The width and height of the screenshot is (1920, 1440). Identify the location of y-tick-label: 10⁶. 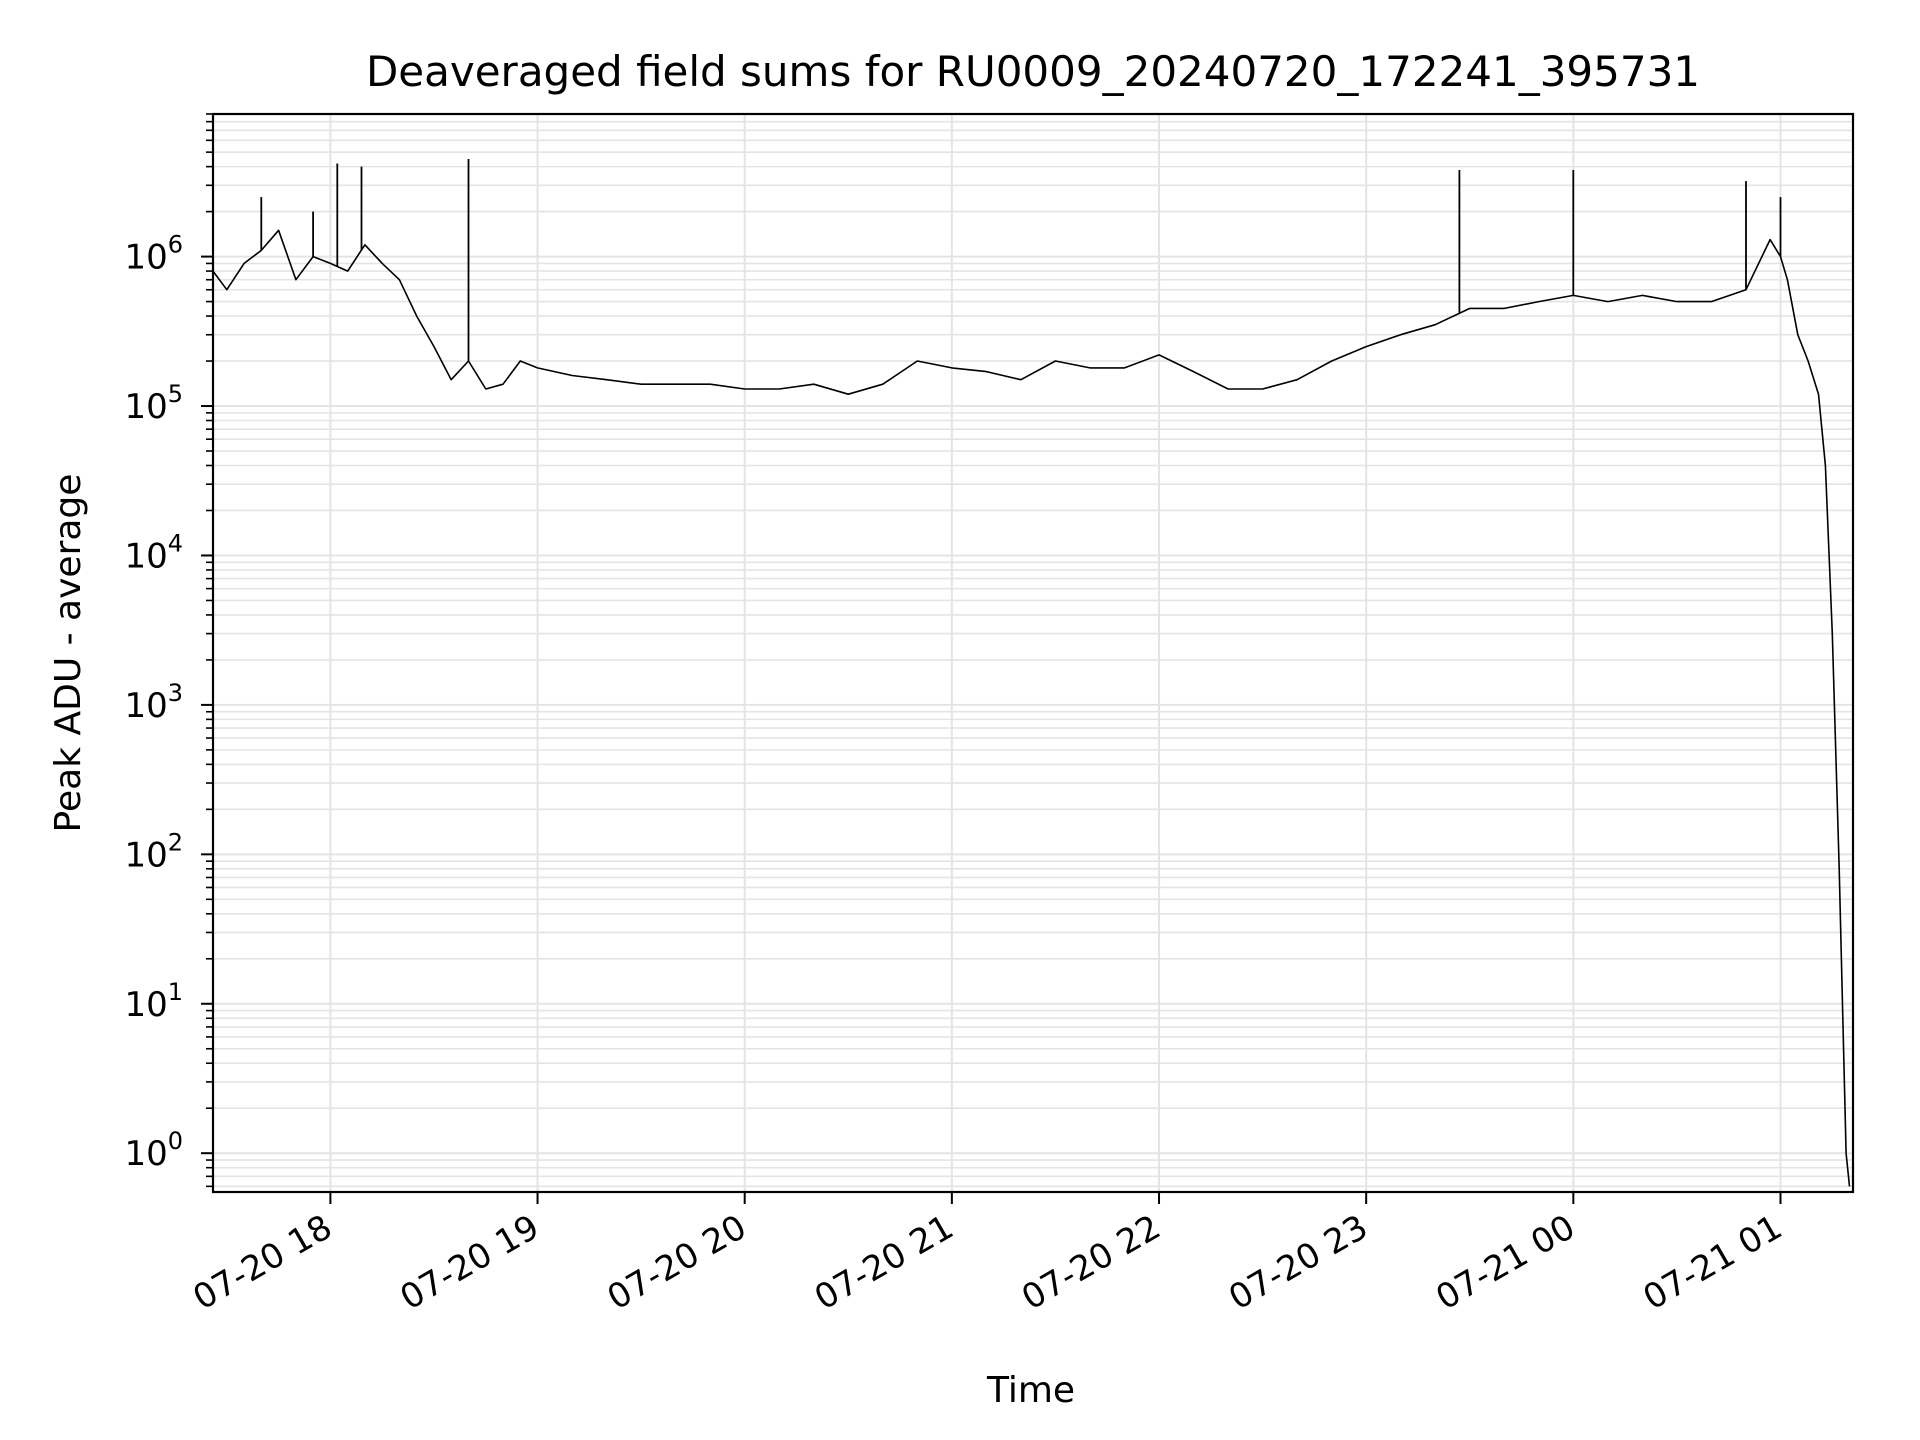
(153, 254).